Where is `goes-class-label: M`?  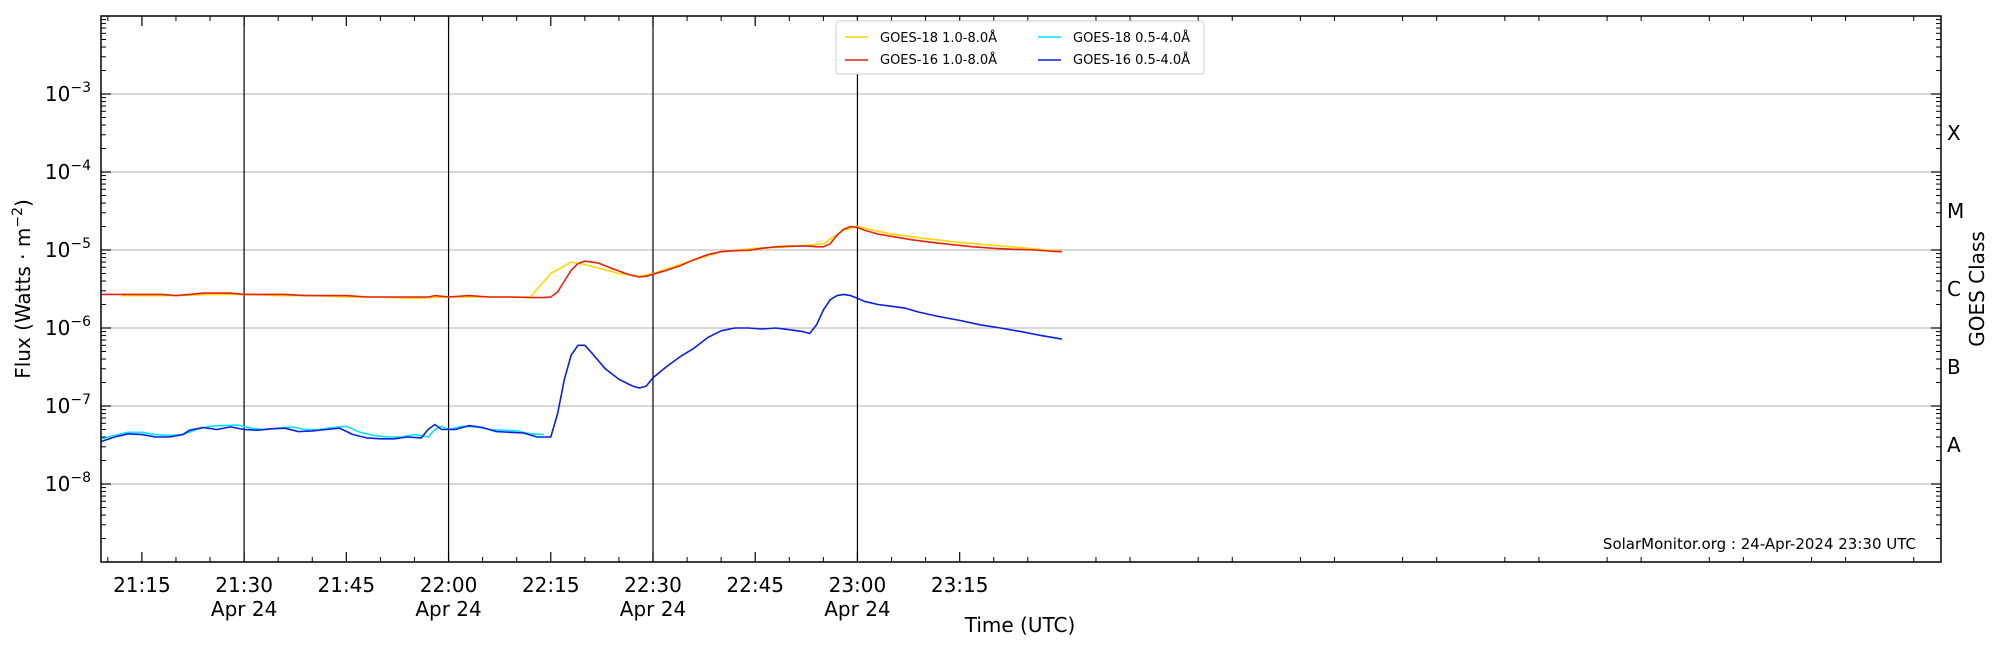 goes-class-label: M is located at coordinates (1955, 211).